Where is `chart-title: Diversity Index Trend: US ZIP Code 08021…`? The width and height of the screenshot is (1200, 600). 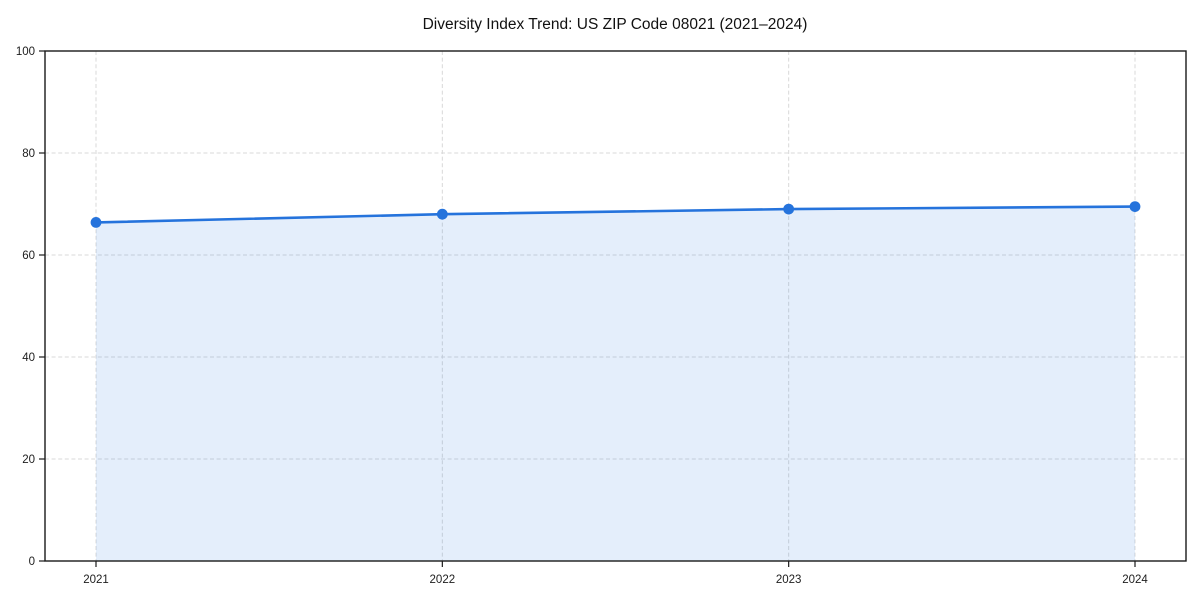 chart-title: Diversity Index Trend: US ZIP Code 08021… is located at coordinates (615, 24).